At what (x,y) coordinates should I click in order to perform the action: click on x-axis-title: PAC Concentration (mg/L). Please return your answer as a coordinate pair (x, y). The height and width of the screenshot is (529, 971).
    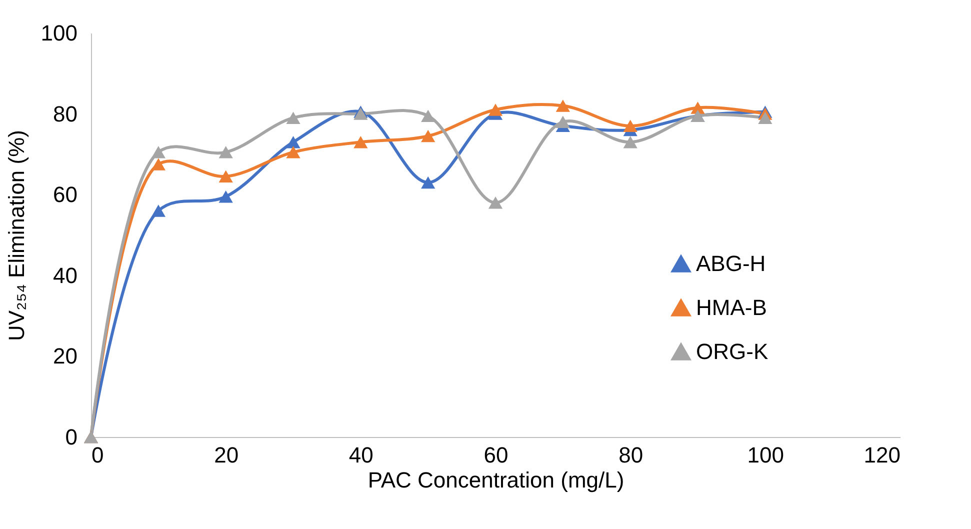
    Looking at the image, I should click on (496, 480).